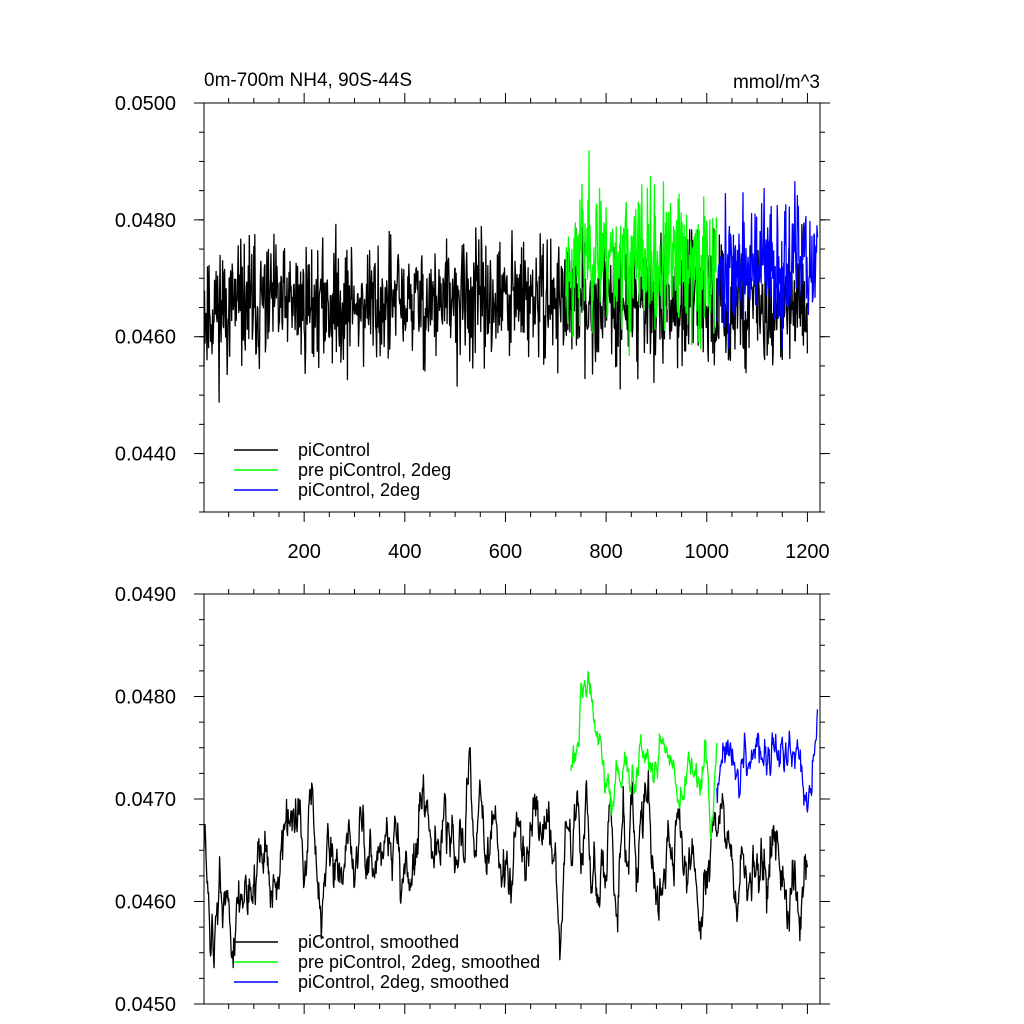 The width and height of the screenshot is (1024, 1024). What do you see at coordinates (707, 552) in the screenshot?
I see `x-tick-label: 1000` at bounding box center [707, 552].